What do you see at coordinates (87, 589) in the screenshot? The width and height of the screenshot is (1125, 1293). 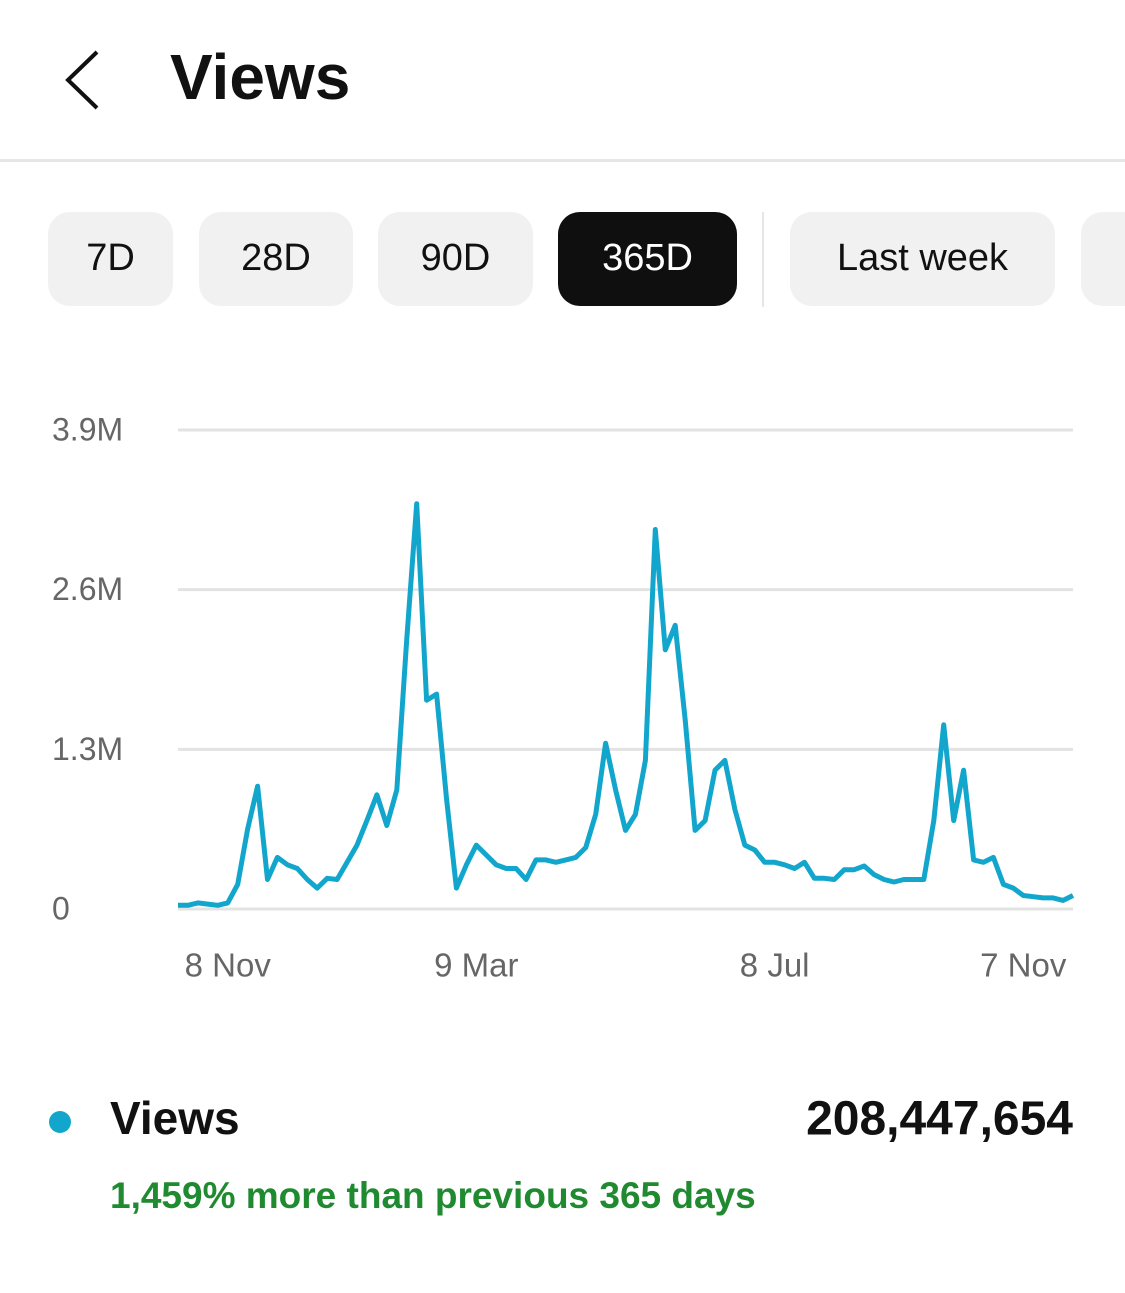 I see `y-tick-label: 2.6M` at bounding box center [87, 589].